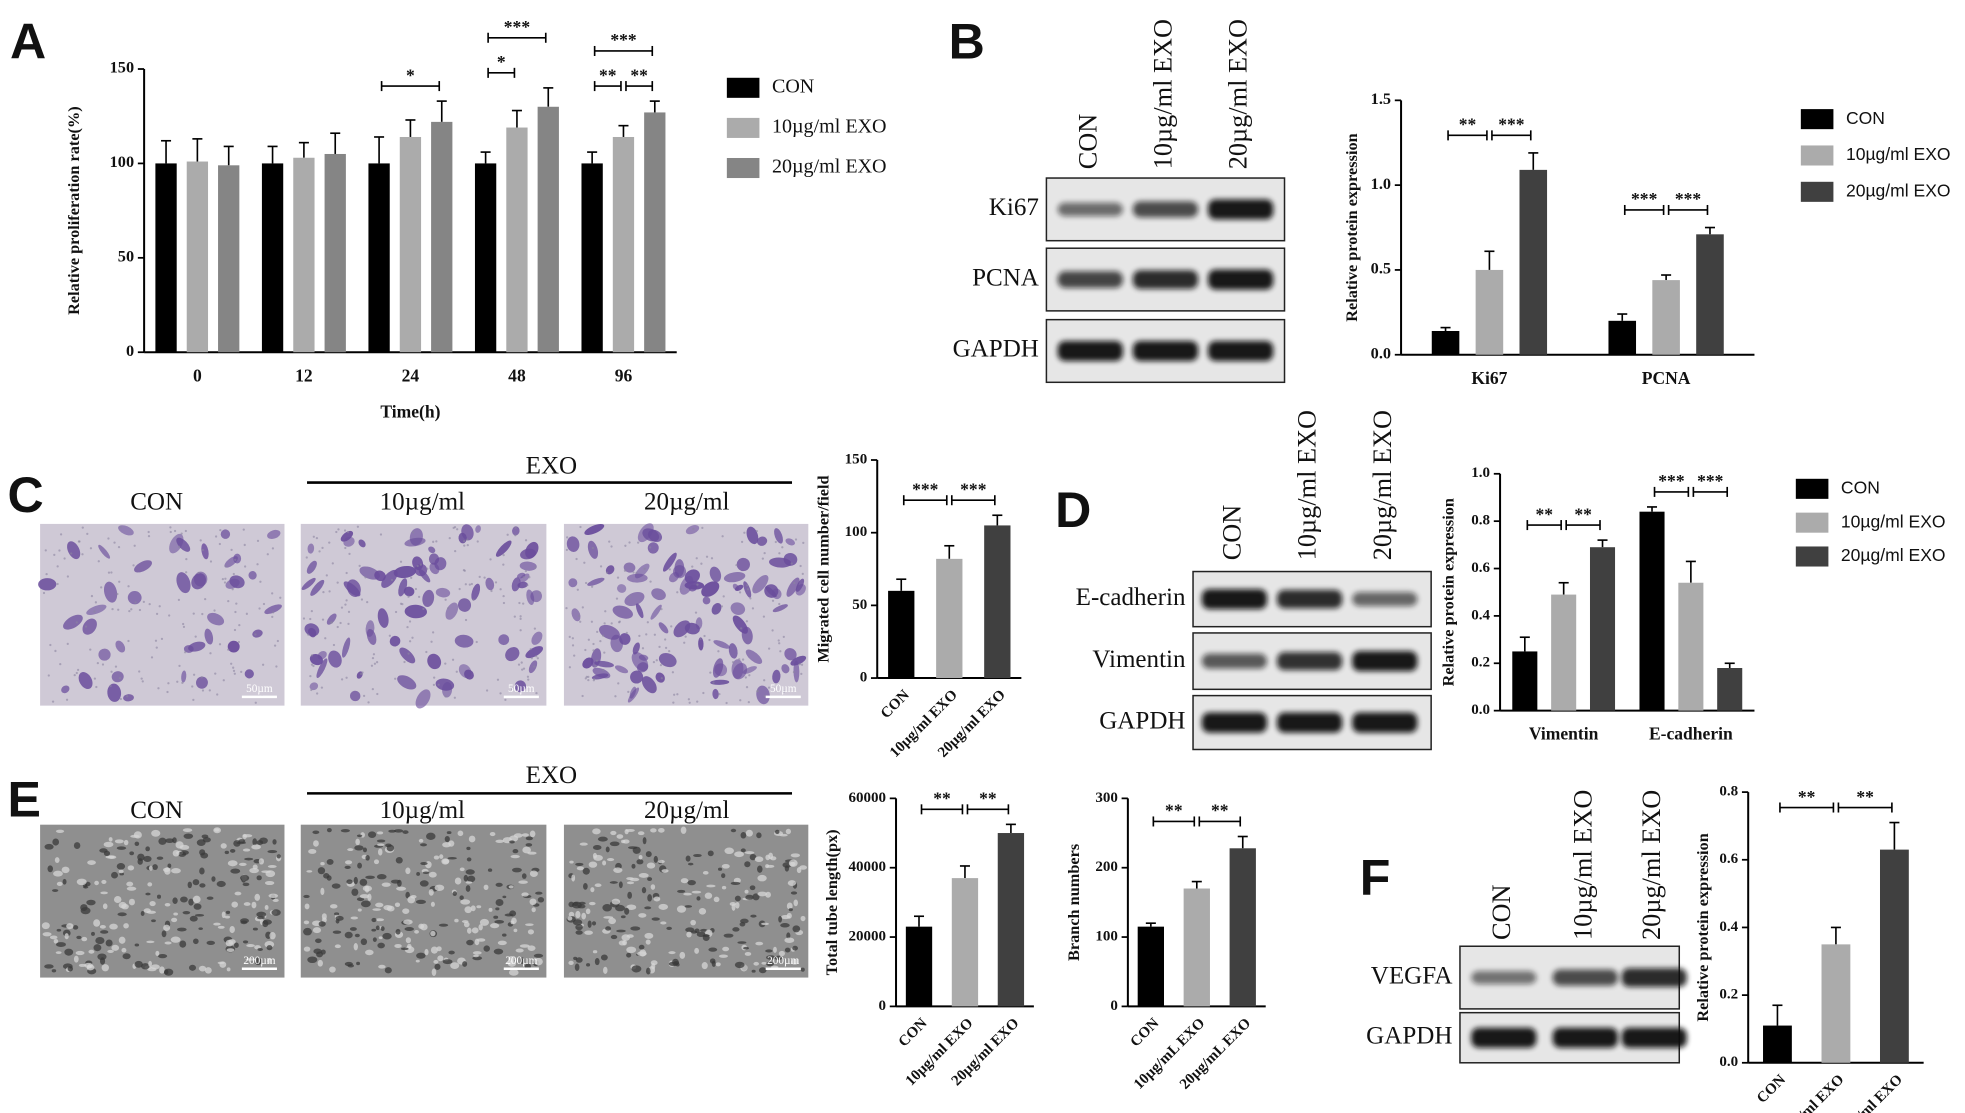 The height and width of the screenshot is (1113, 1965). I want to click on blot-band, so click(1165, 279).